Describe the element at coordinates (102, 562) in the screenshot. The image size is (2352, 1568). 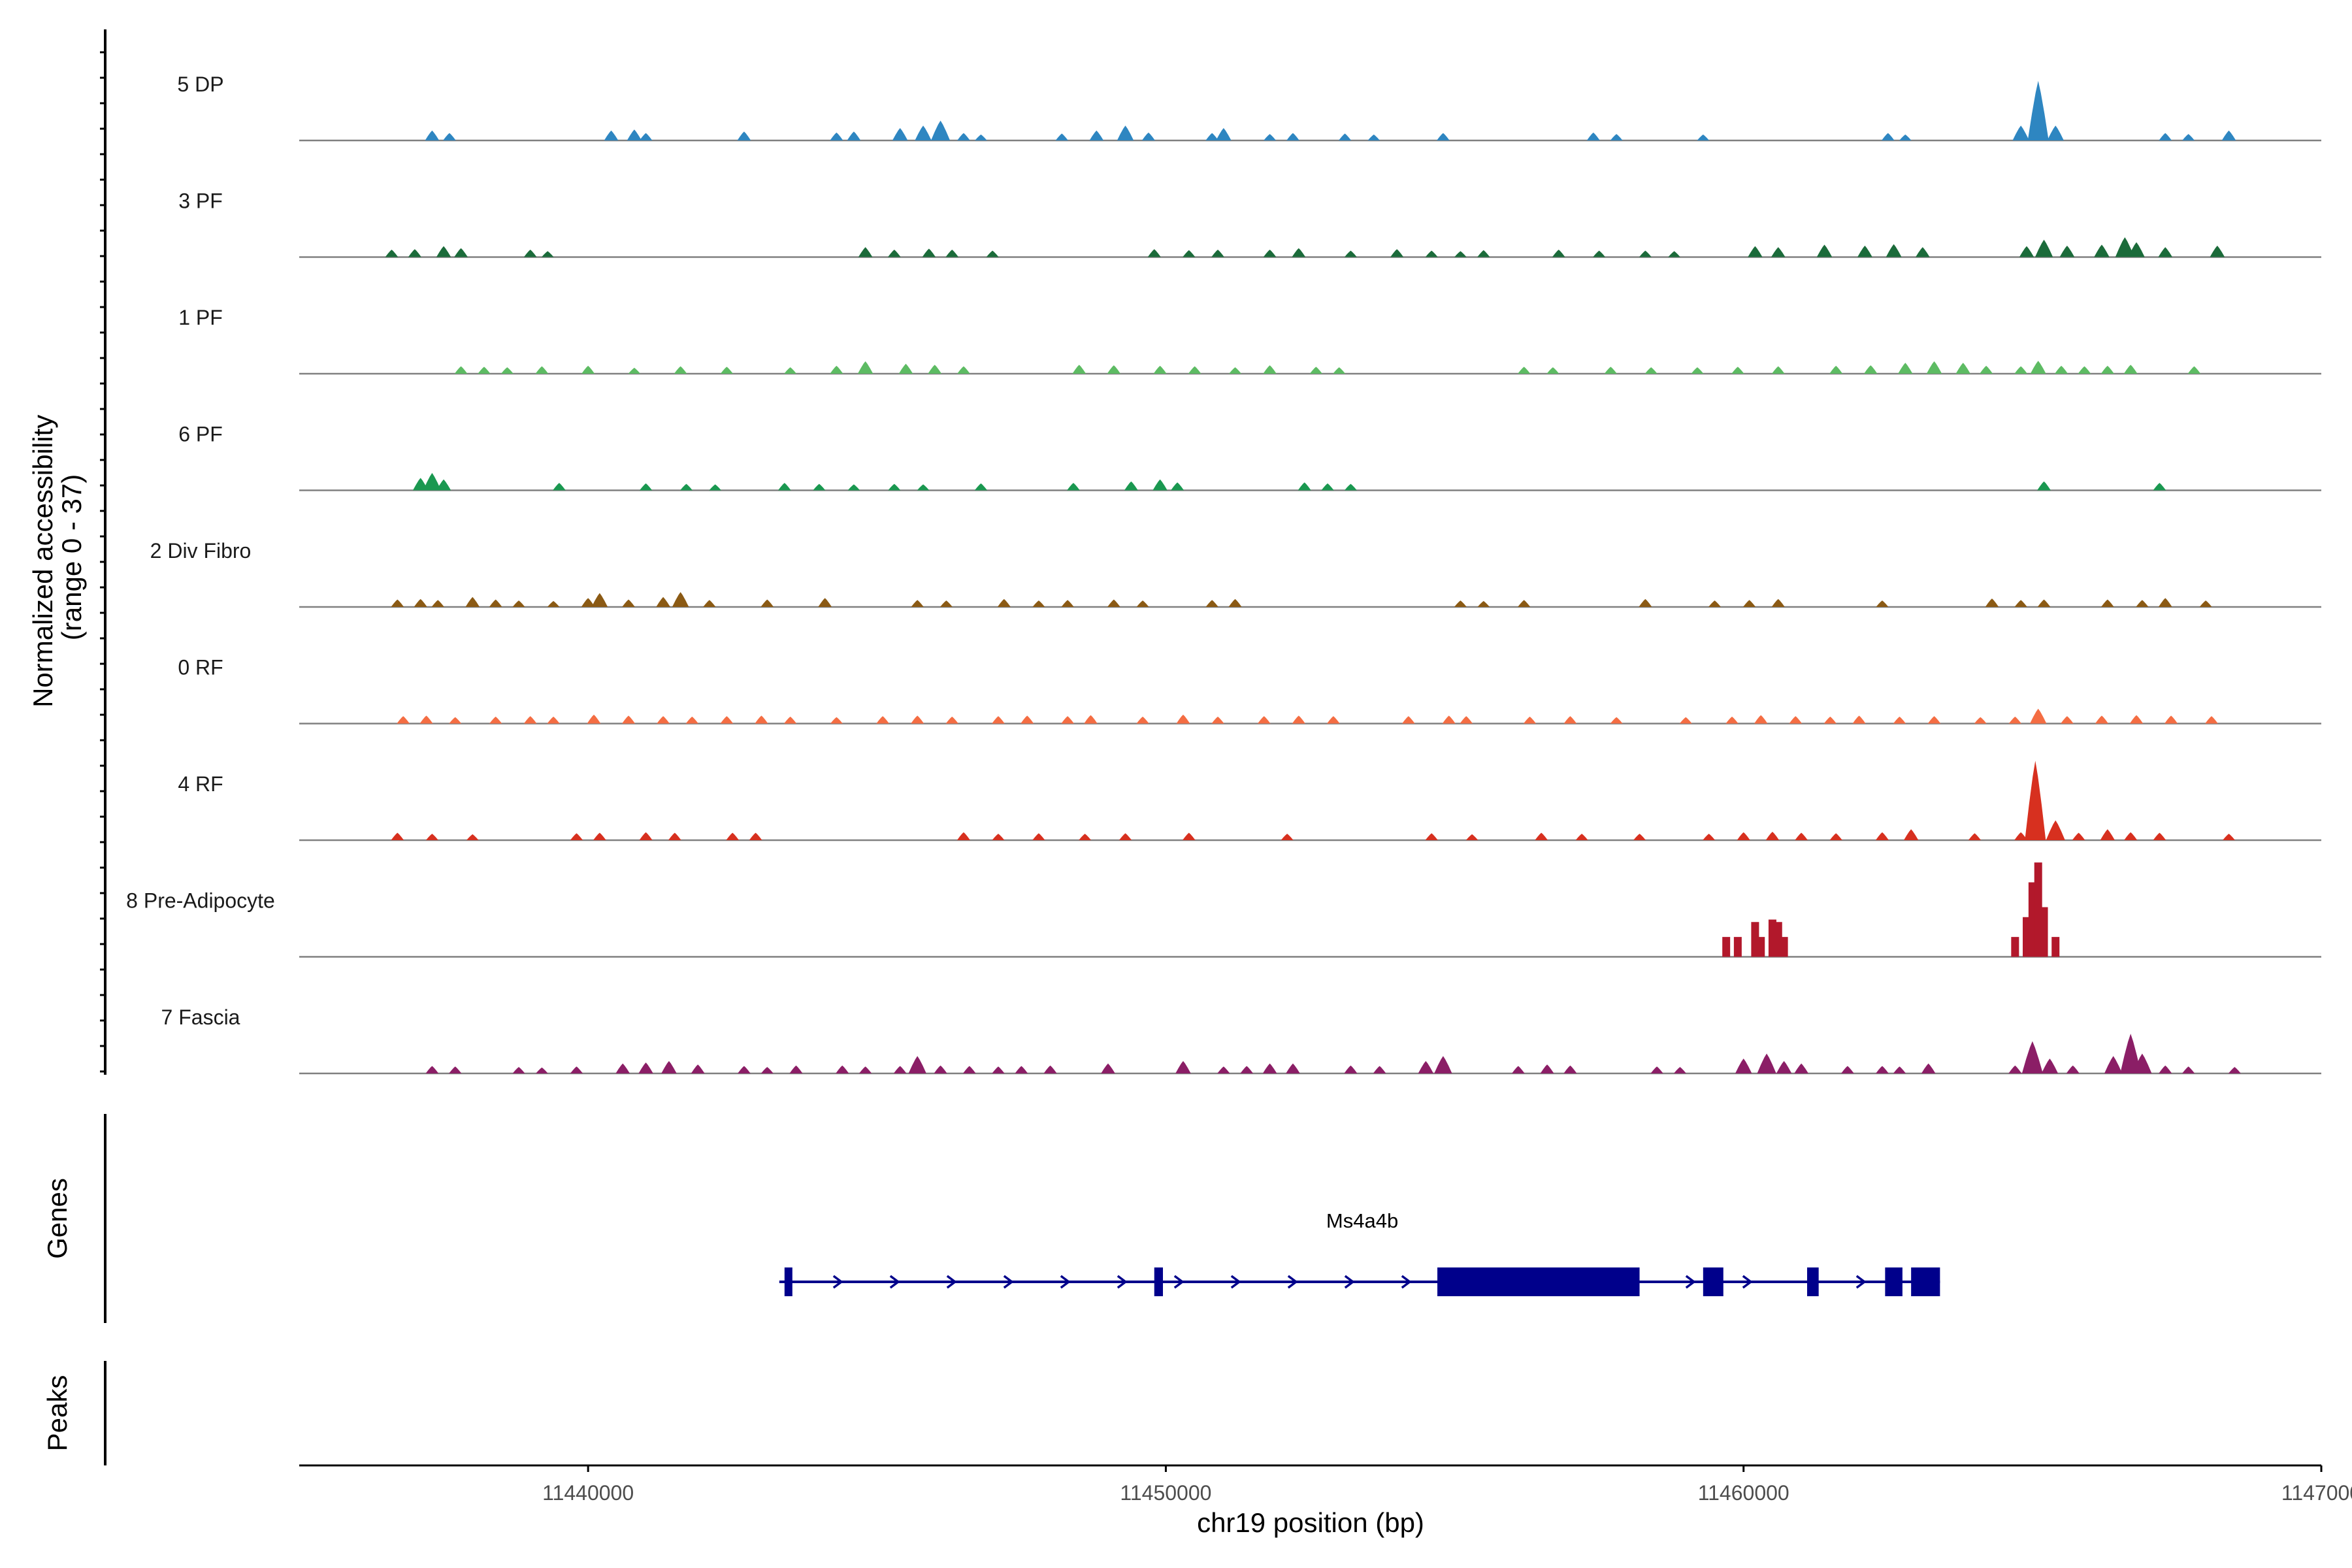
I see `coverage-y-ticks` at that location.